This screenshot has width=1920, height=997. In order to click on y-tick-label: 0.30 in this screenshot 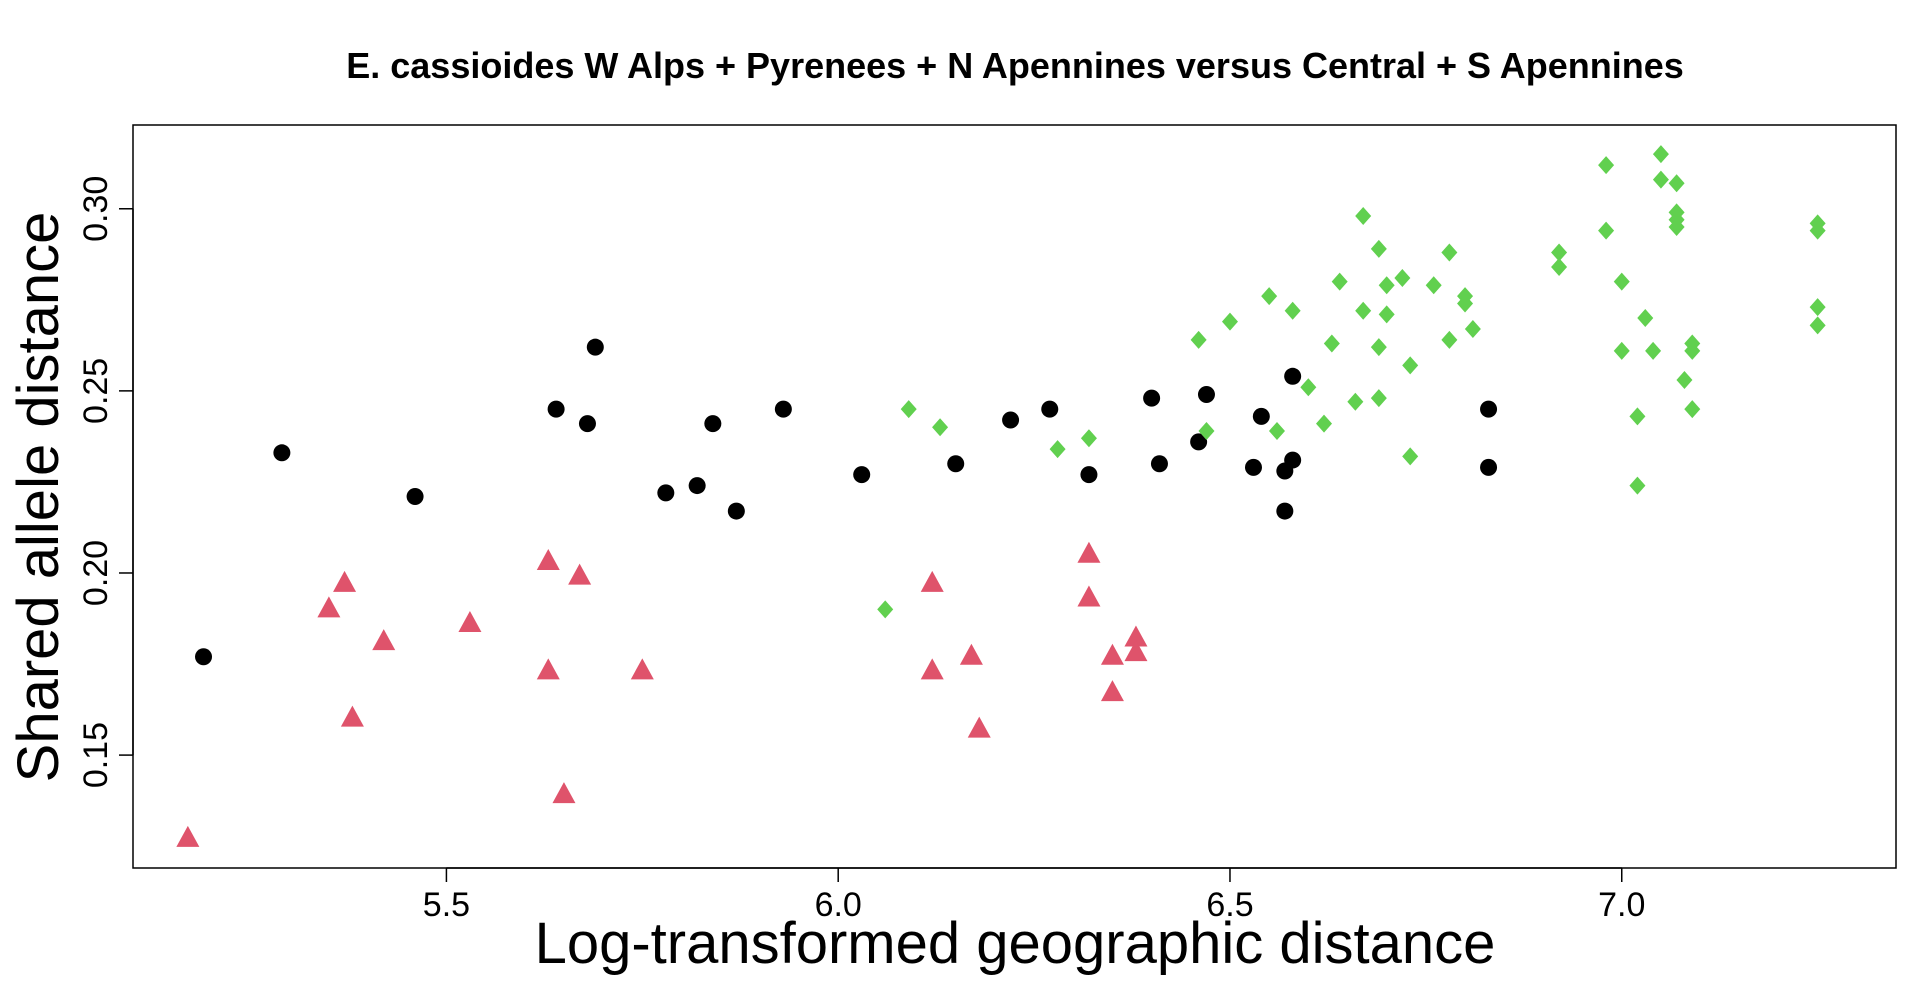, I will do `click(96, 209)`.